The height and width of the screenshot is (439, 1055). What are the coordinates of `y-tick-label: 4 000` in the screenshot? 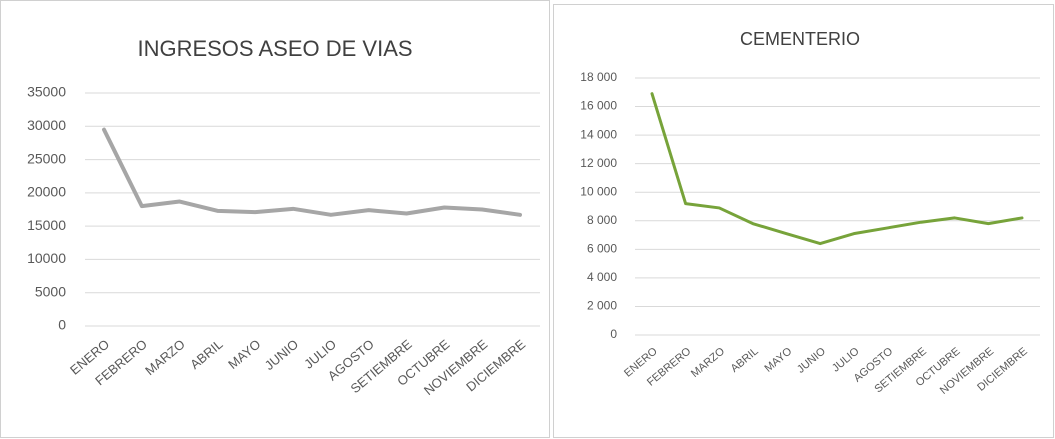 It's located at (602, 277).